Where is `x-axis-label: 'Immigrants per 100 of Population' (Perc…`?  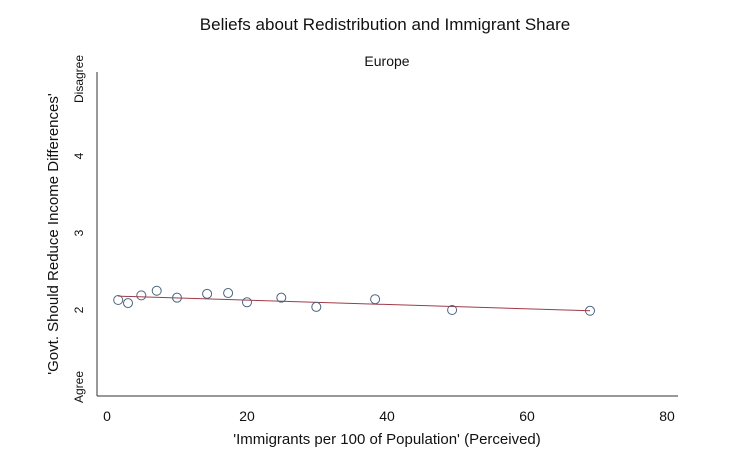 x-axis-label: 'Immigrants per 100 of Population' (Perc… is located at coordinates (387, 439).